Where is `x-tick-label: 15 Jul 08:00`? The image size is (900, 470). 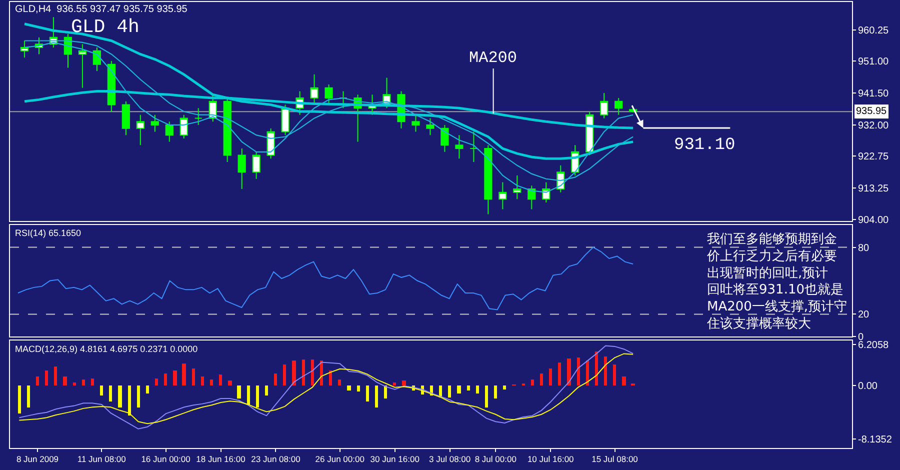 x-tick-label: 15 Jul 08:00 is located at coordinates (615, 459).